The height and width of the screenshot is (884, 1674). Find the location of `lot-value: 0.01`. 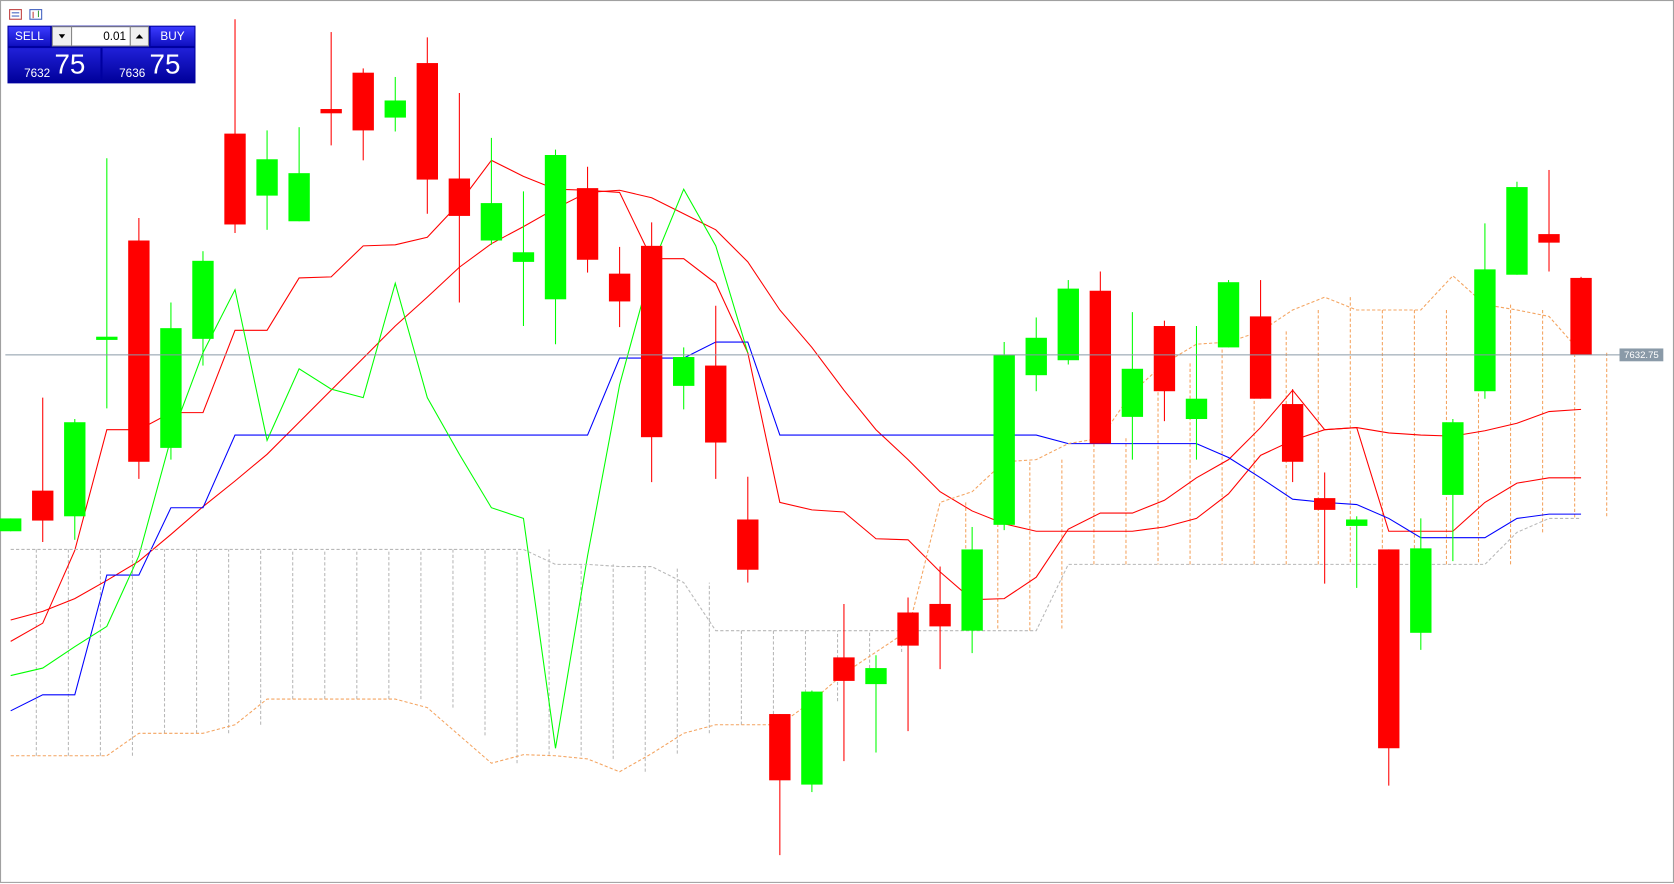

lot-value: 0.01 is located at coordinates (114, 36).